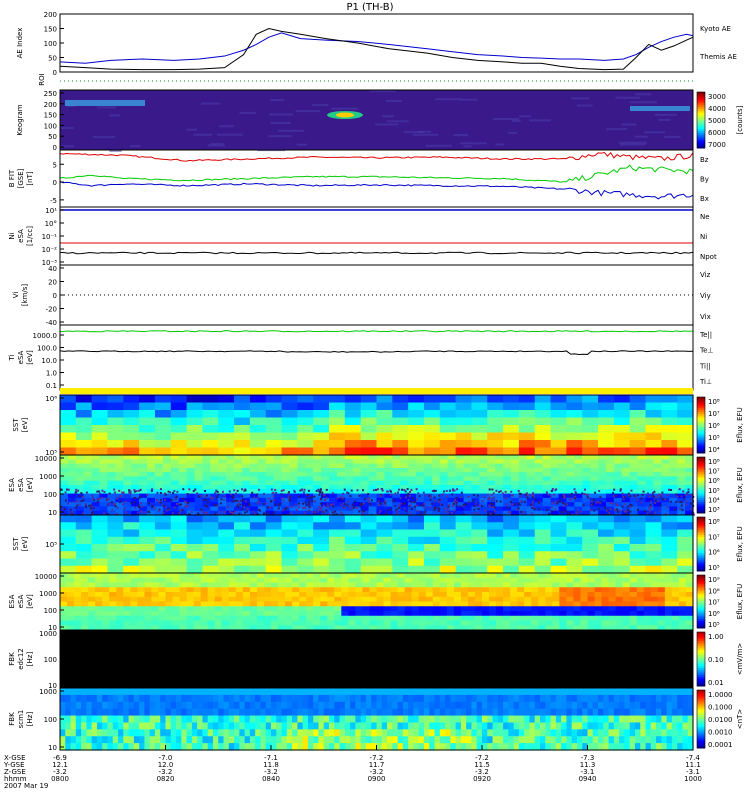  What do you see at coordinates (52, 269) in the screenshot?
I see `y-tick-label: 40` at bounding box center [52, 269].